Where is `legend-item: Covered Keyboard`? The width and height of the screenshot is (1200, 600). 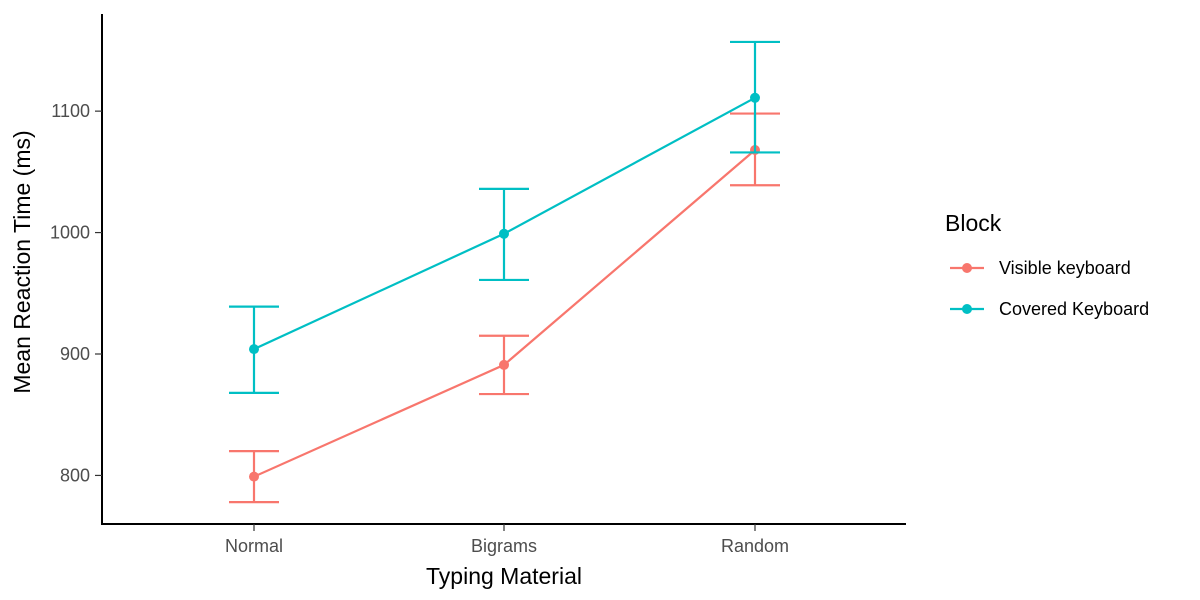 legend-item: Covered Keyboard is located at coordinates (1049, 309).